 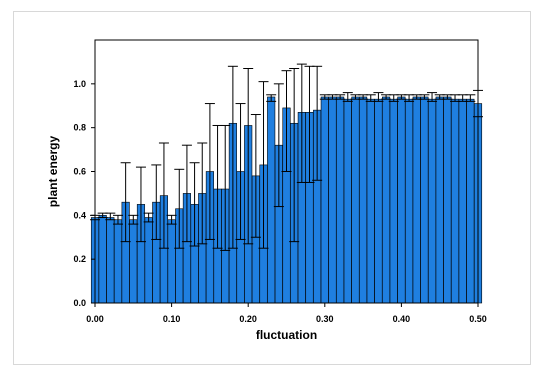 What do you see at coordinates (79, 215) in the screenshot?
I see `y-tick-label: 0.4` at bounding box center [79, 215].